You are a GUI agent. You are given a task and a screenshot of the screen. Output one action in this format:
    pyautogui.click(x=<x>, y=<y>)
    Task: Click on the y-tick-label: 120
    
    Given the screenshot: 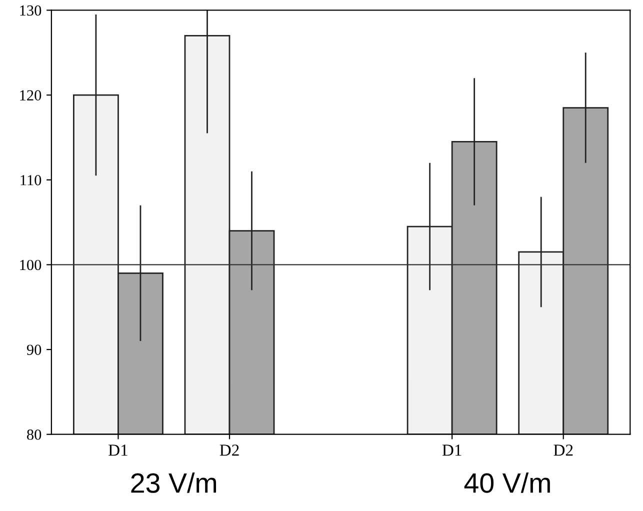 What is the action you would take?
    pyautogui.click(x=31, y=95)
    